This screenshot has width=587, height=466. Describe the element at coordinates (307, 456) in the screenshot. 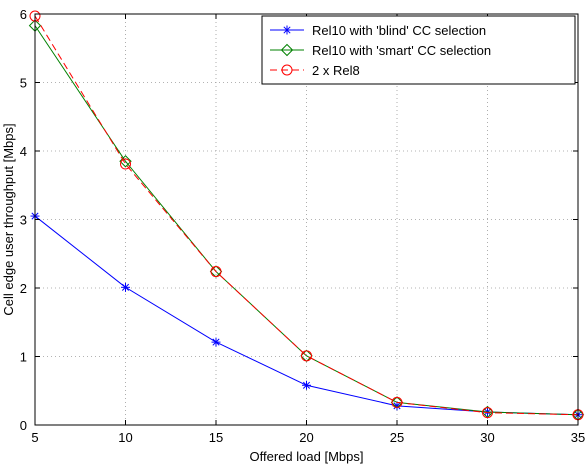

I see `x-axis-label: Offered load [Mbps]` at that location.